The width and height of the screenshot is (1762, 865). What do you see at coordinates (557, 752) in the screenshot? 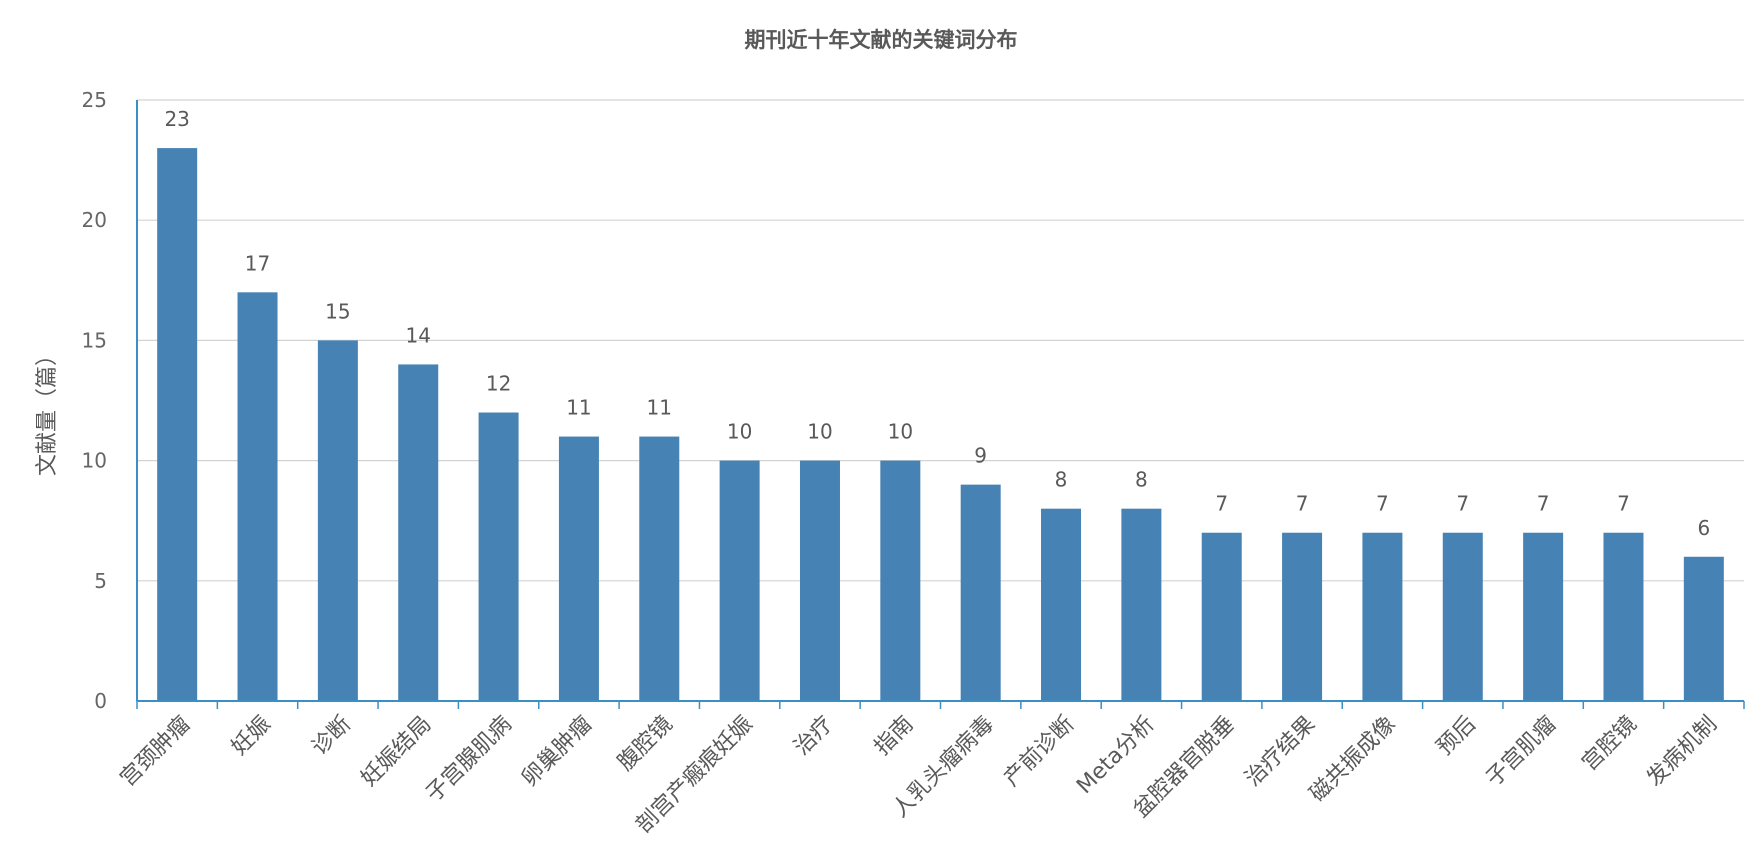
I see `x-tick-label: 卵巢肿瘤` at bounding box center [557, 752].